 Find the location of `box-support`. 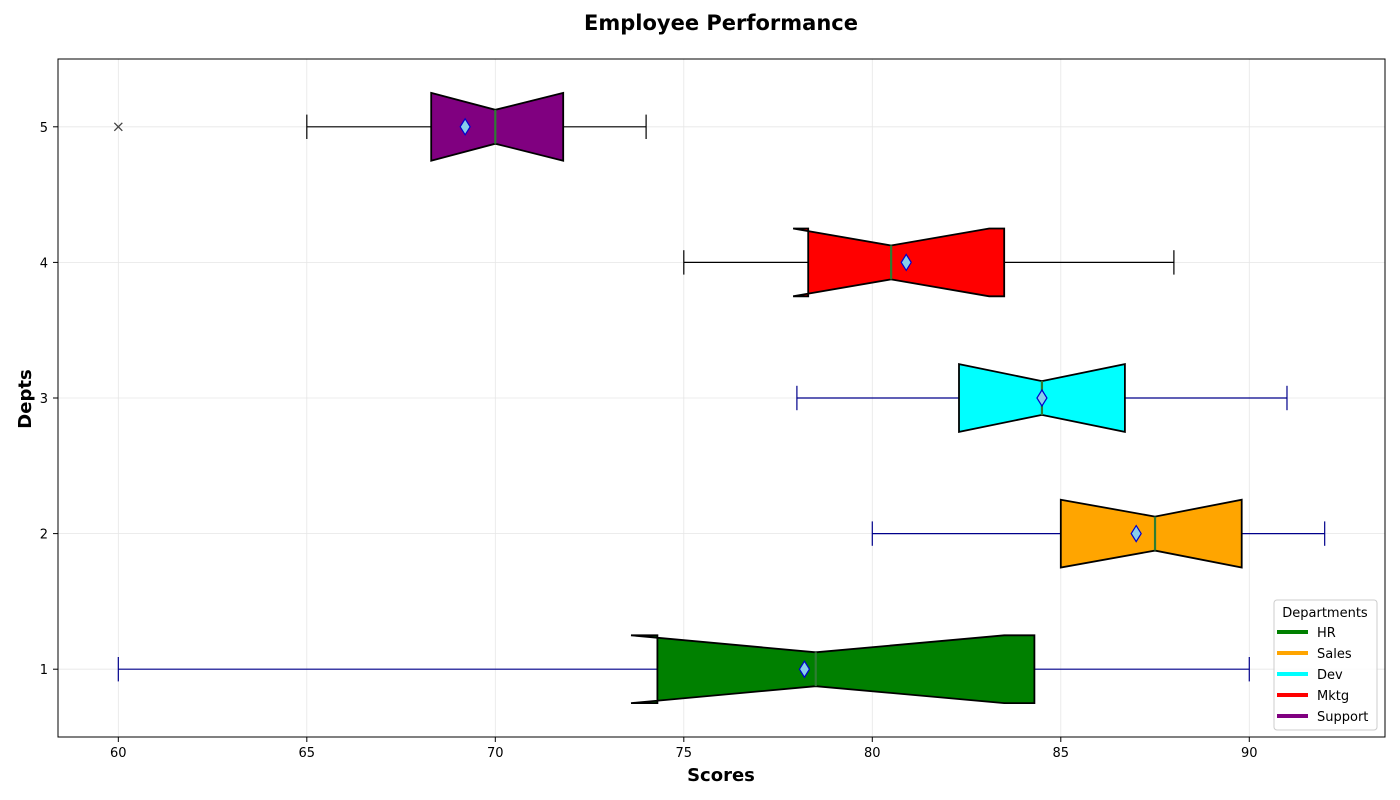

box-support is located at coordinates (497, 126).